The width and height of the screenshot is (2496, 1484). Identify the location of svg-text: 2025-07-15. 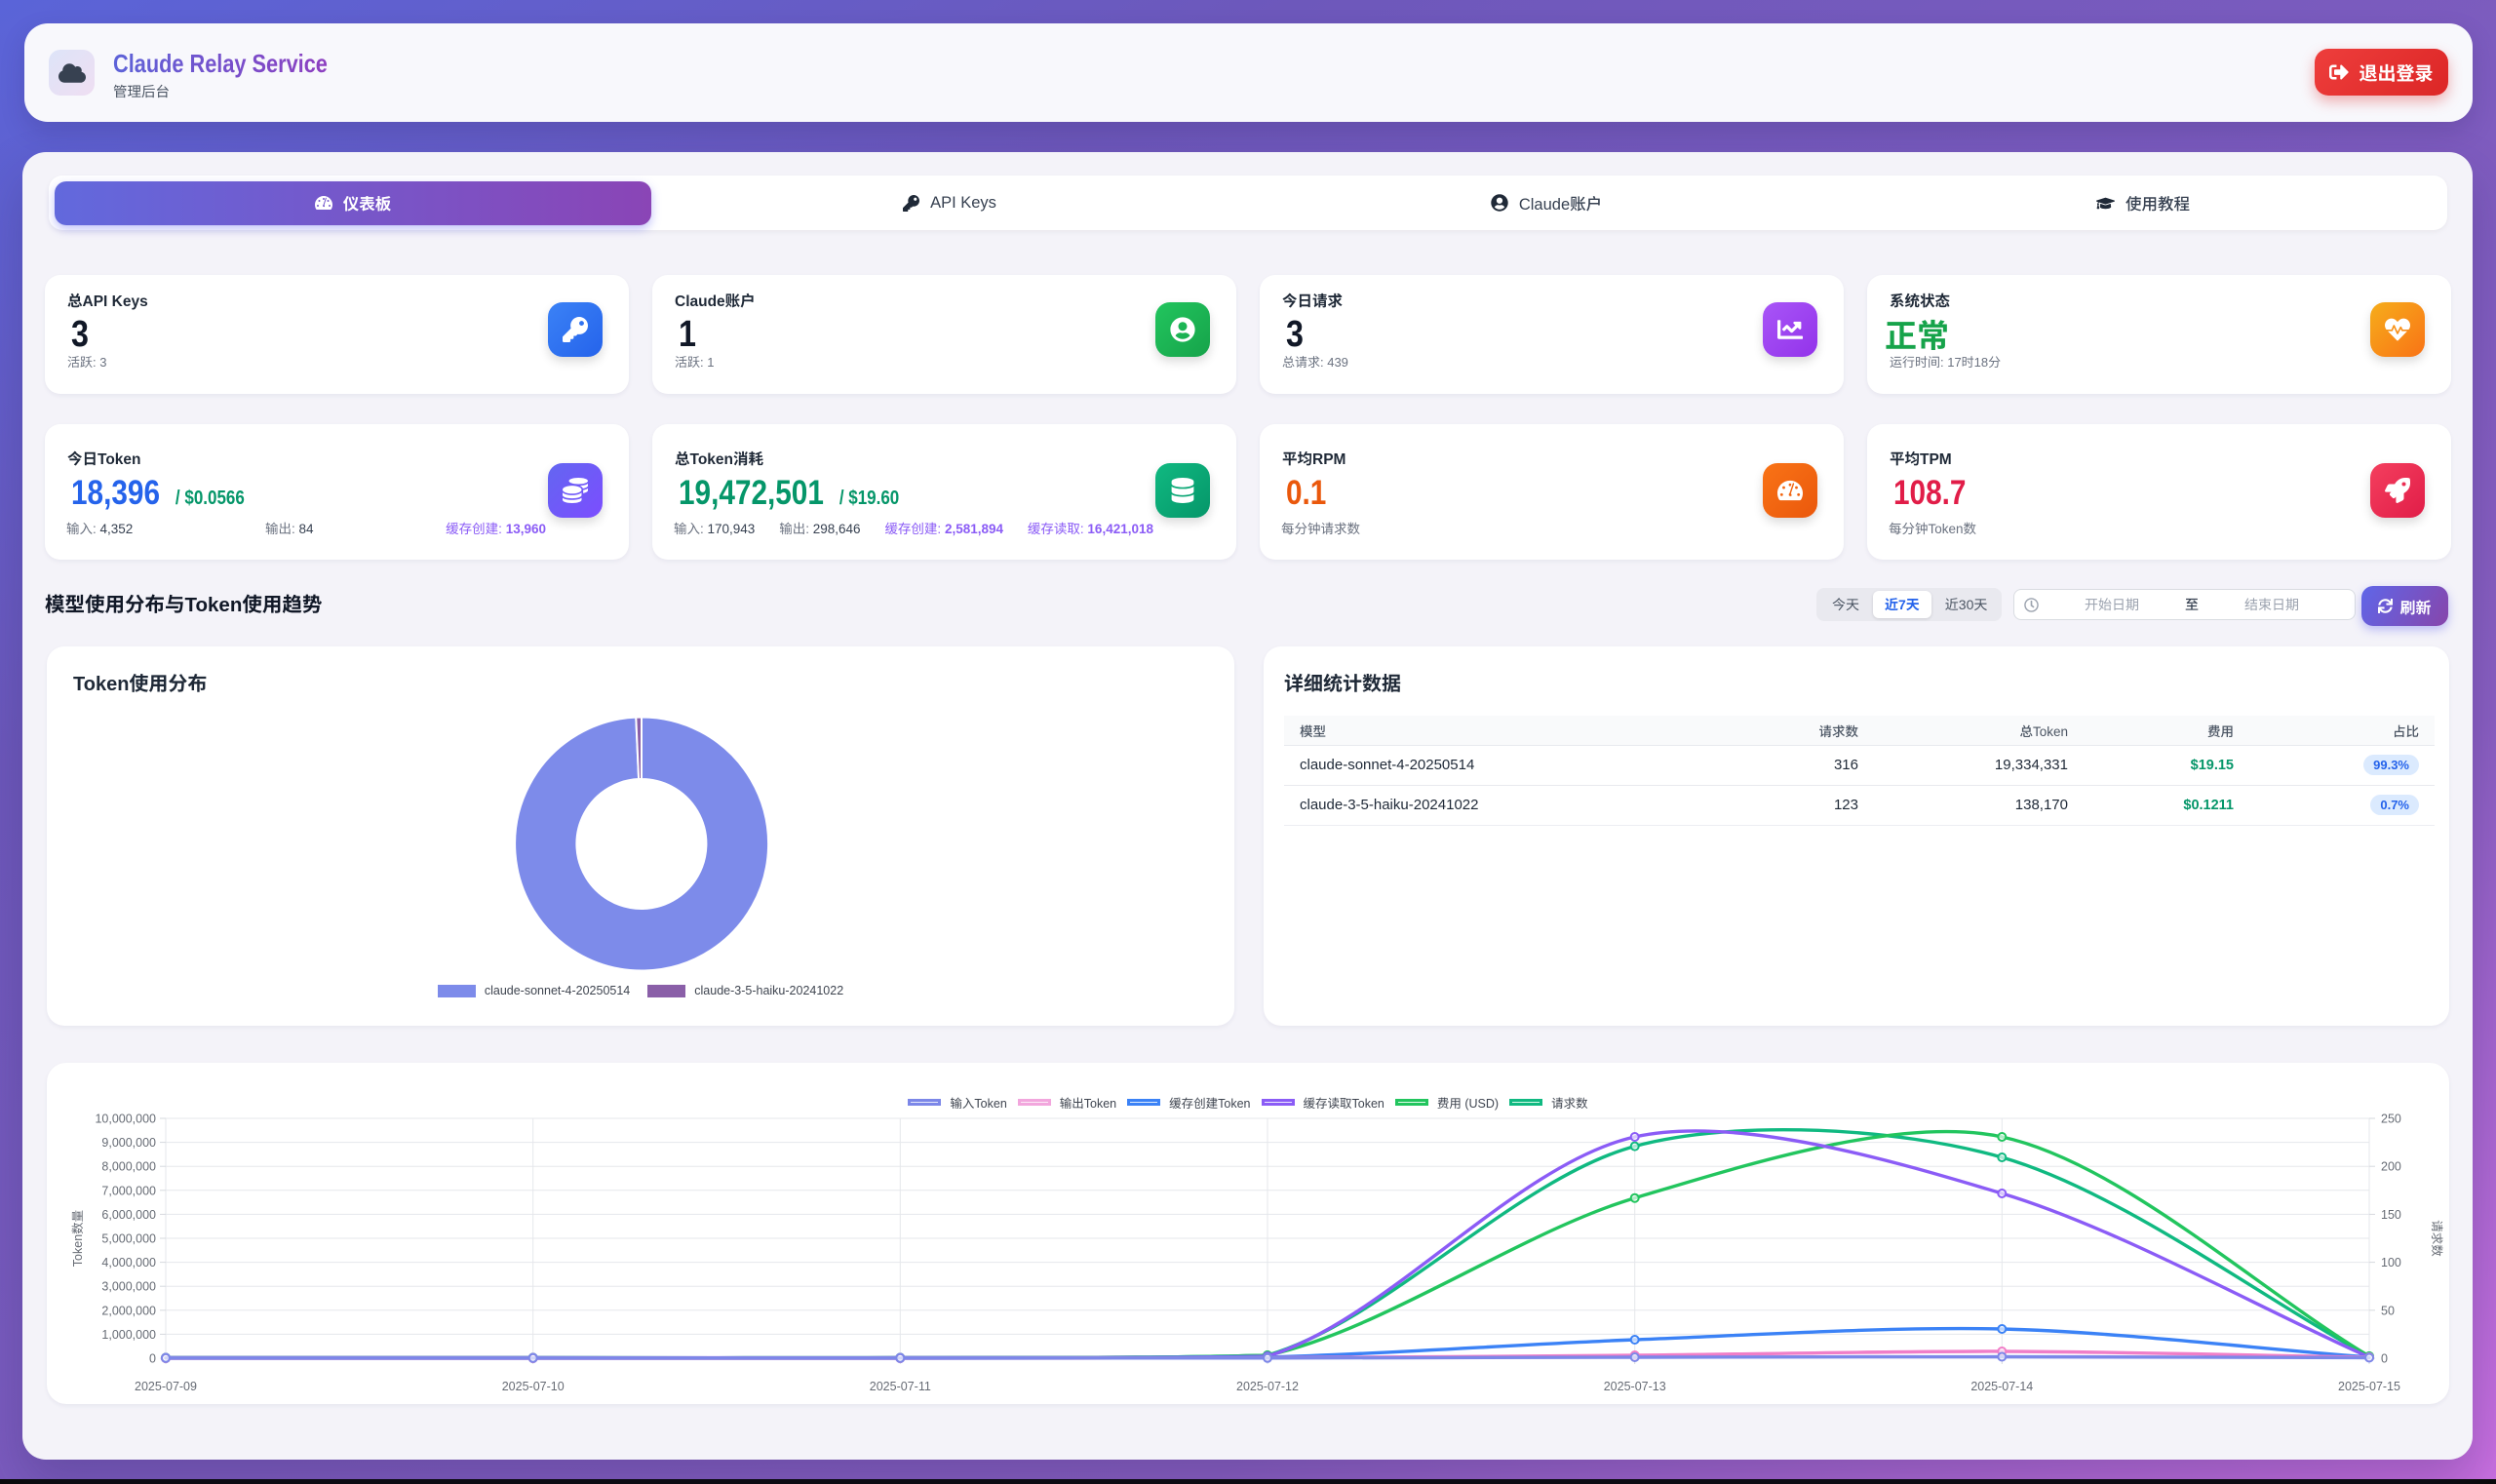
(2369, 1386).